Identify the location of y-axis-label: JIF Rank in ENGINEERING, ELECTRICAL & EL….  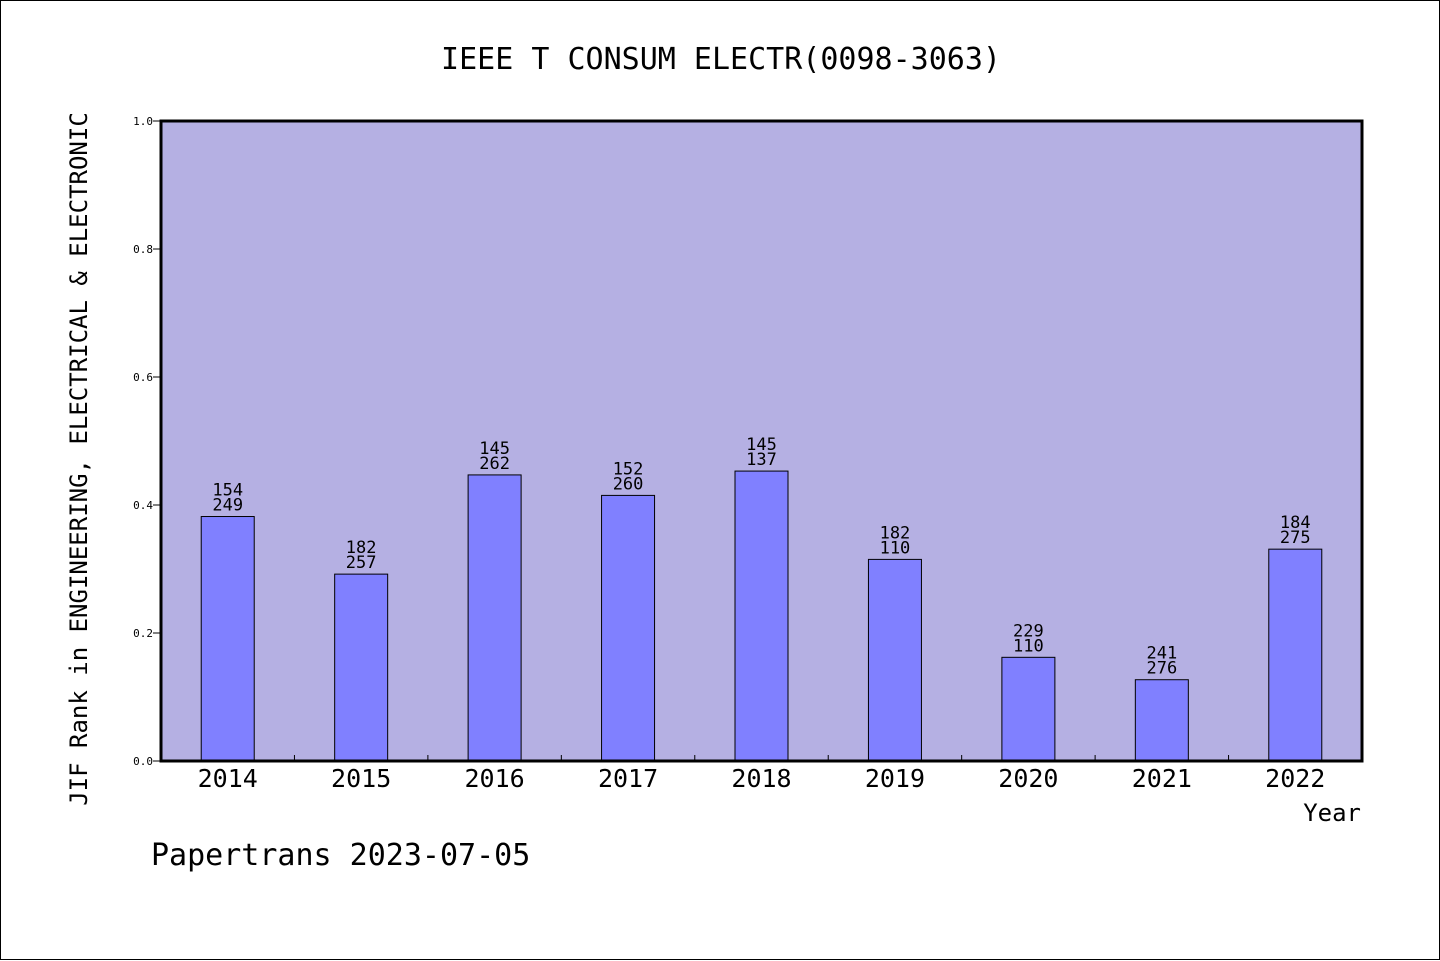
(79, 459).